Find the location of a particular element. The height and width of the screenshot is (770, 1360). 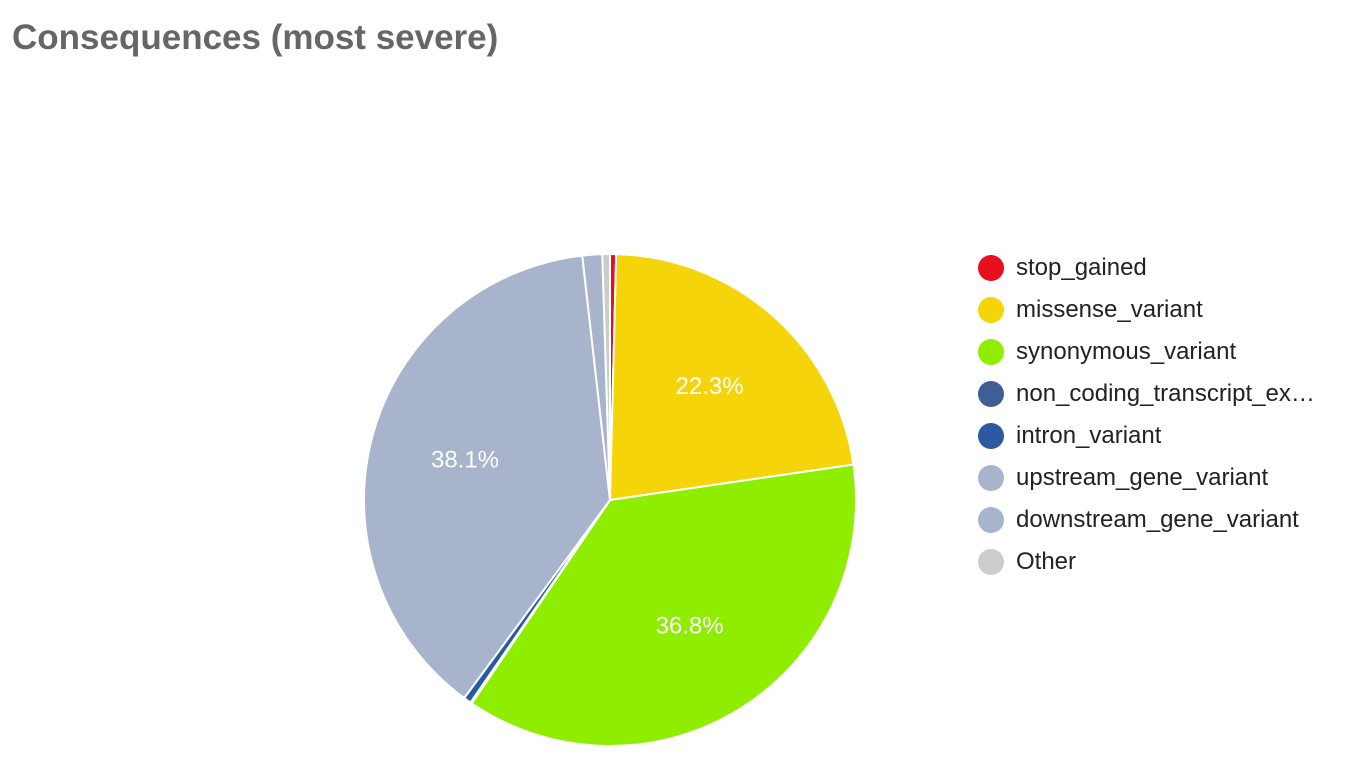

legend-item-upstream-gene-variant: upstream_gene_variant is located at coordinates (1164, 478).